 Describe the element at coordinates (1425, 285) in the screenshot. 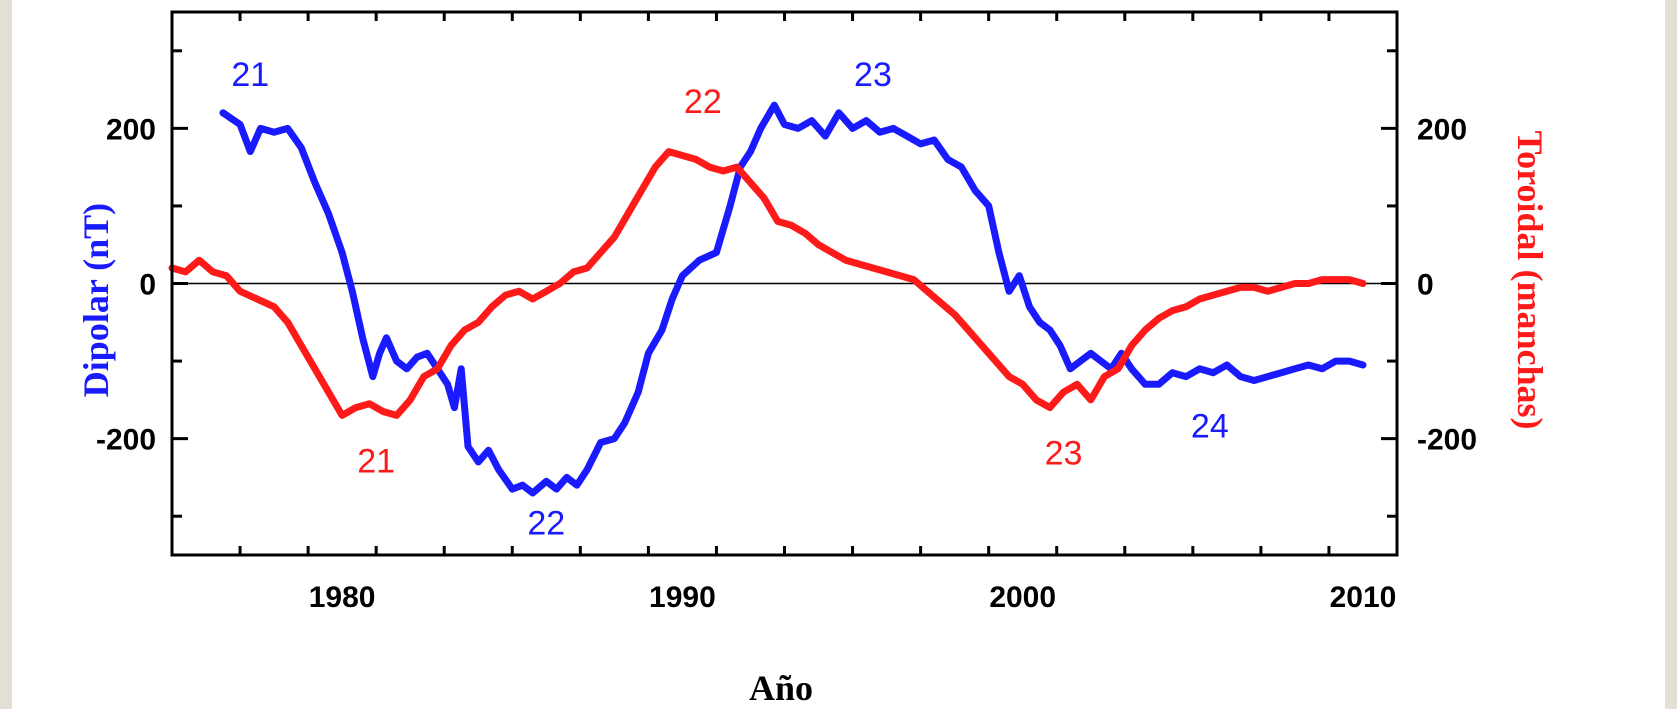

I see `y-right-tick-label: 0` at that location.